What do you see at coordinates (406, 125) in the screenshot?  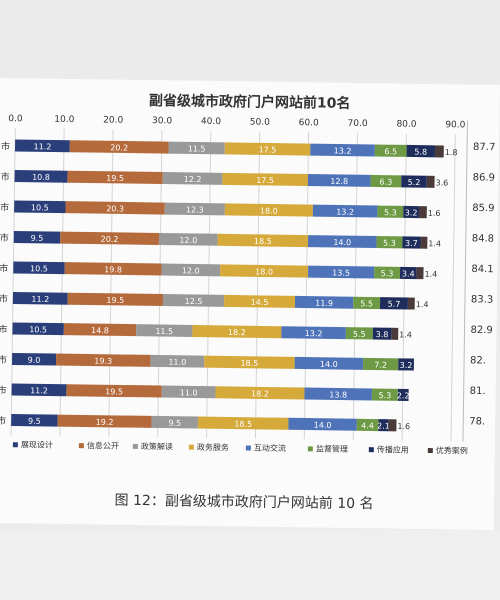 I see `x-tick-label: 80.0` at bounding box center [406, 125].